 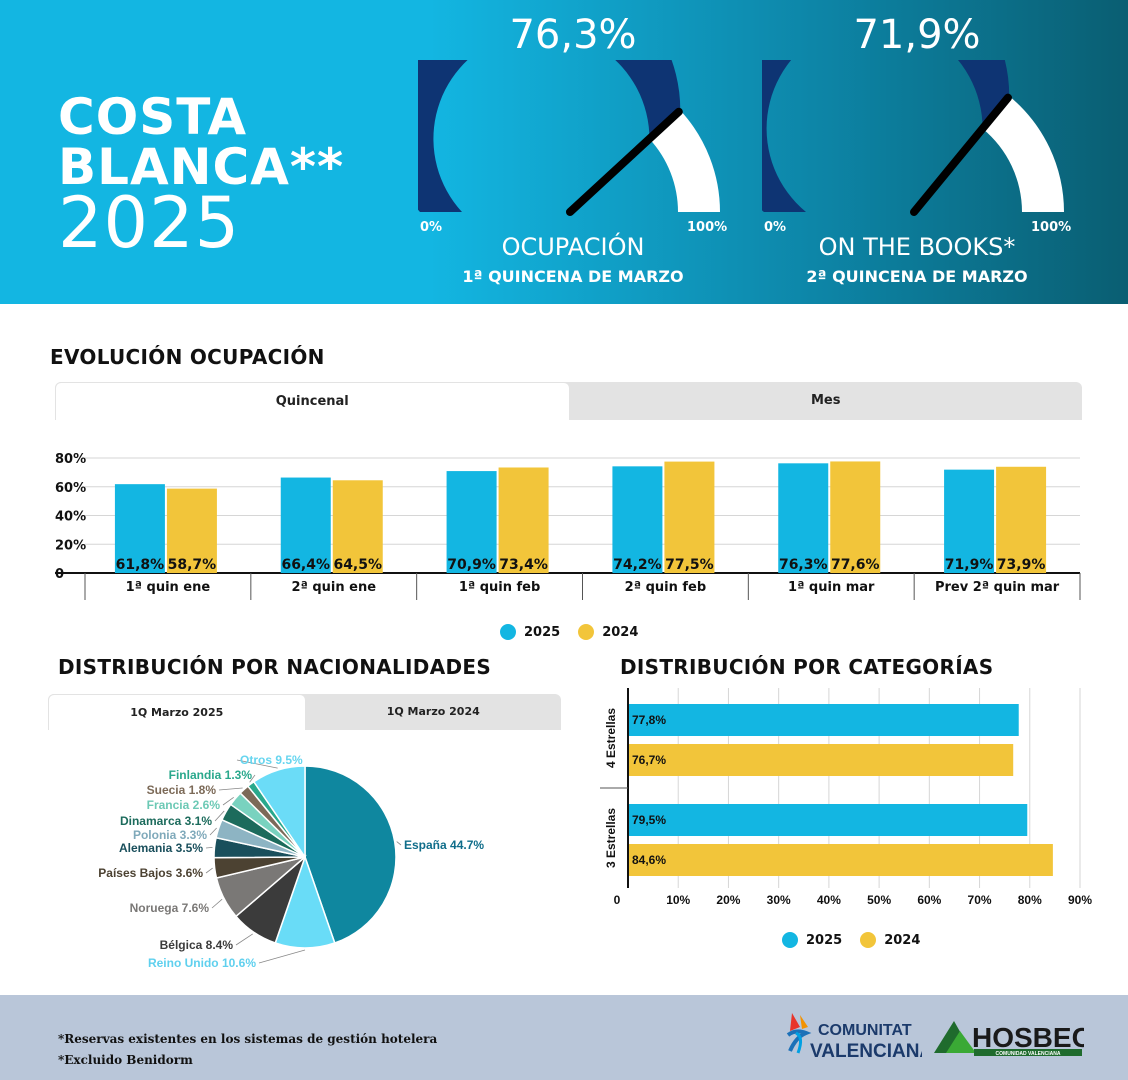 What do you see at coordinates (574, 632) in the screenshot?
I see `evolucion-legend: 2025 2024` at bounding box center [574, 632].